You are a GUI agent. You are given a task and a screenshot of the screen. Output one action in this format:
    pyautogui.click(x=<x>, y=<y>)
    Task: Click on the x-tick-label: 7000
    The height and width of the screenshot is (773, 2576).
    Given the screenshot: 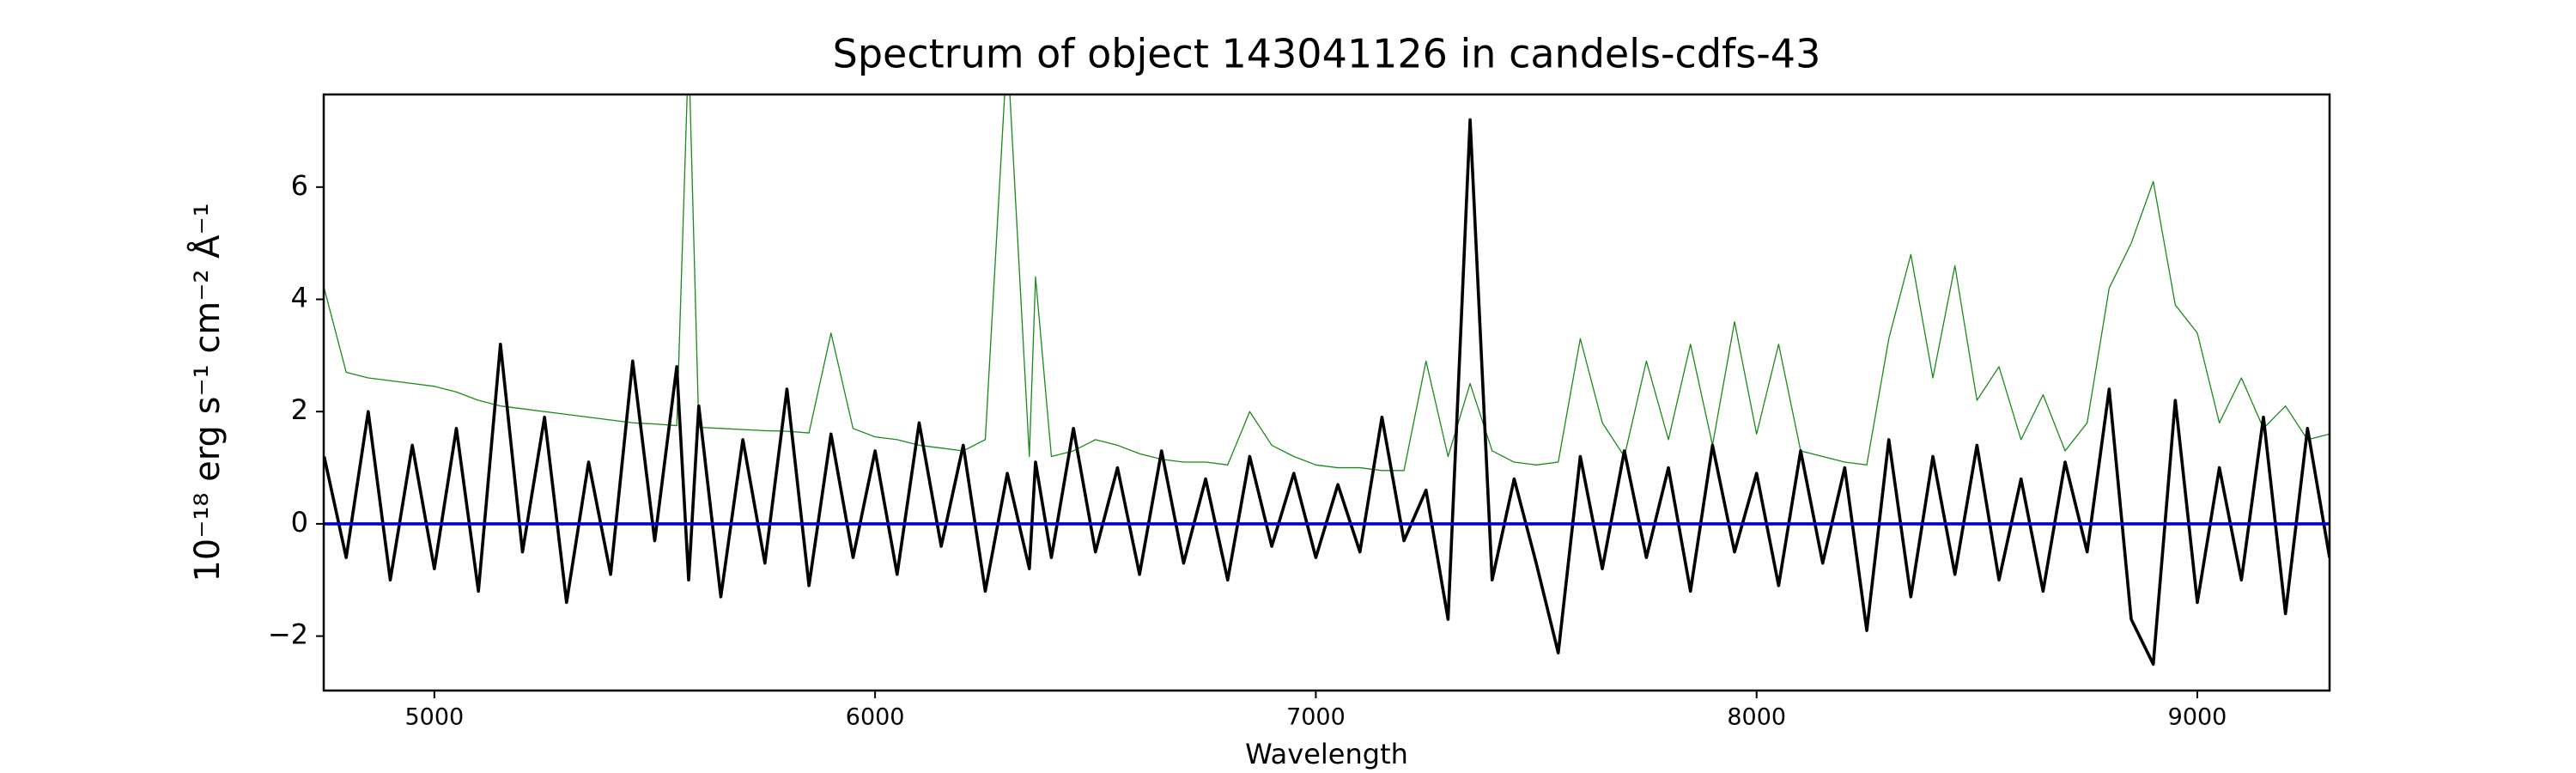 What is the action you would take?
    pyautogui.click(x=1316, y=717)
    